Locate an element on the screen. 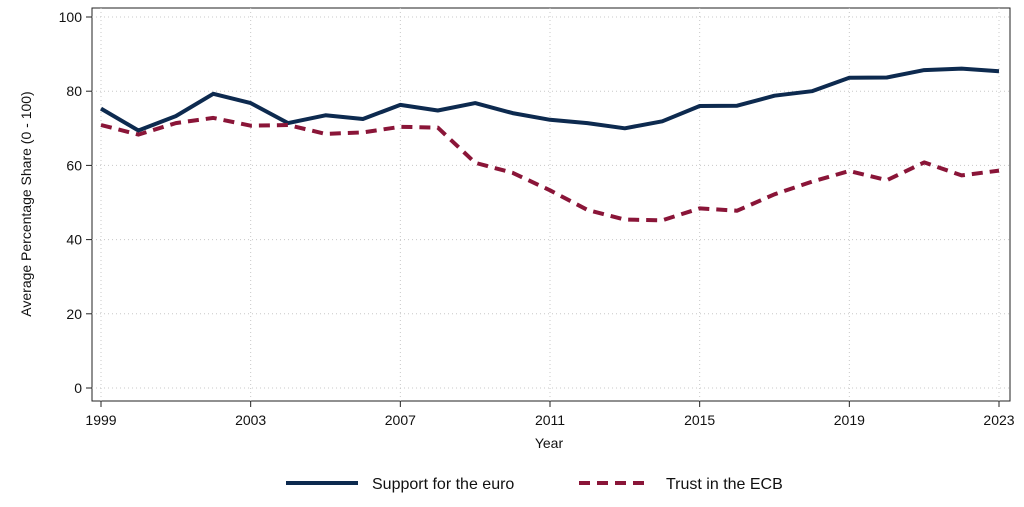 This screenshot has width=1024, height=507. y-tick-label: 80 is located at coordinates (74, 91).